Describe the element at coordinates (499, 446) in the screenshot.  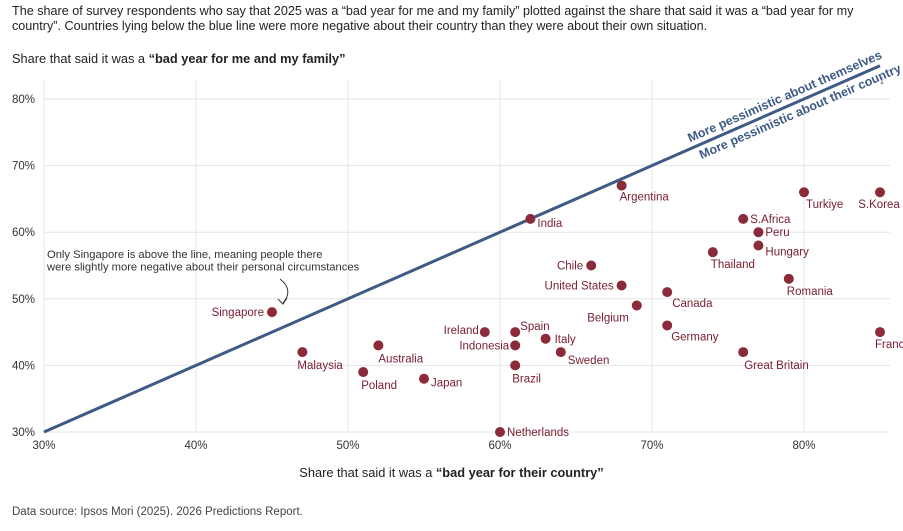
I see `x-tick-label: 60%` at that location.